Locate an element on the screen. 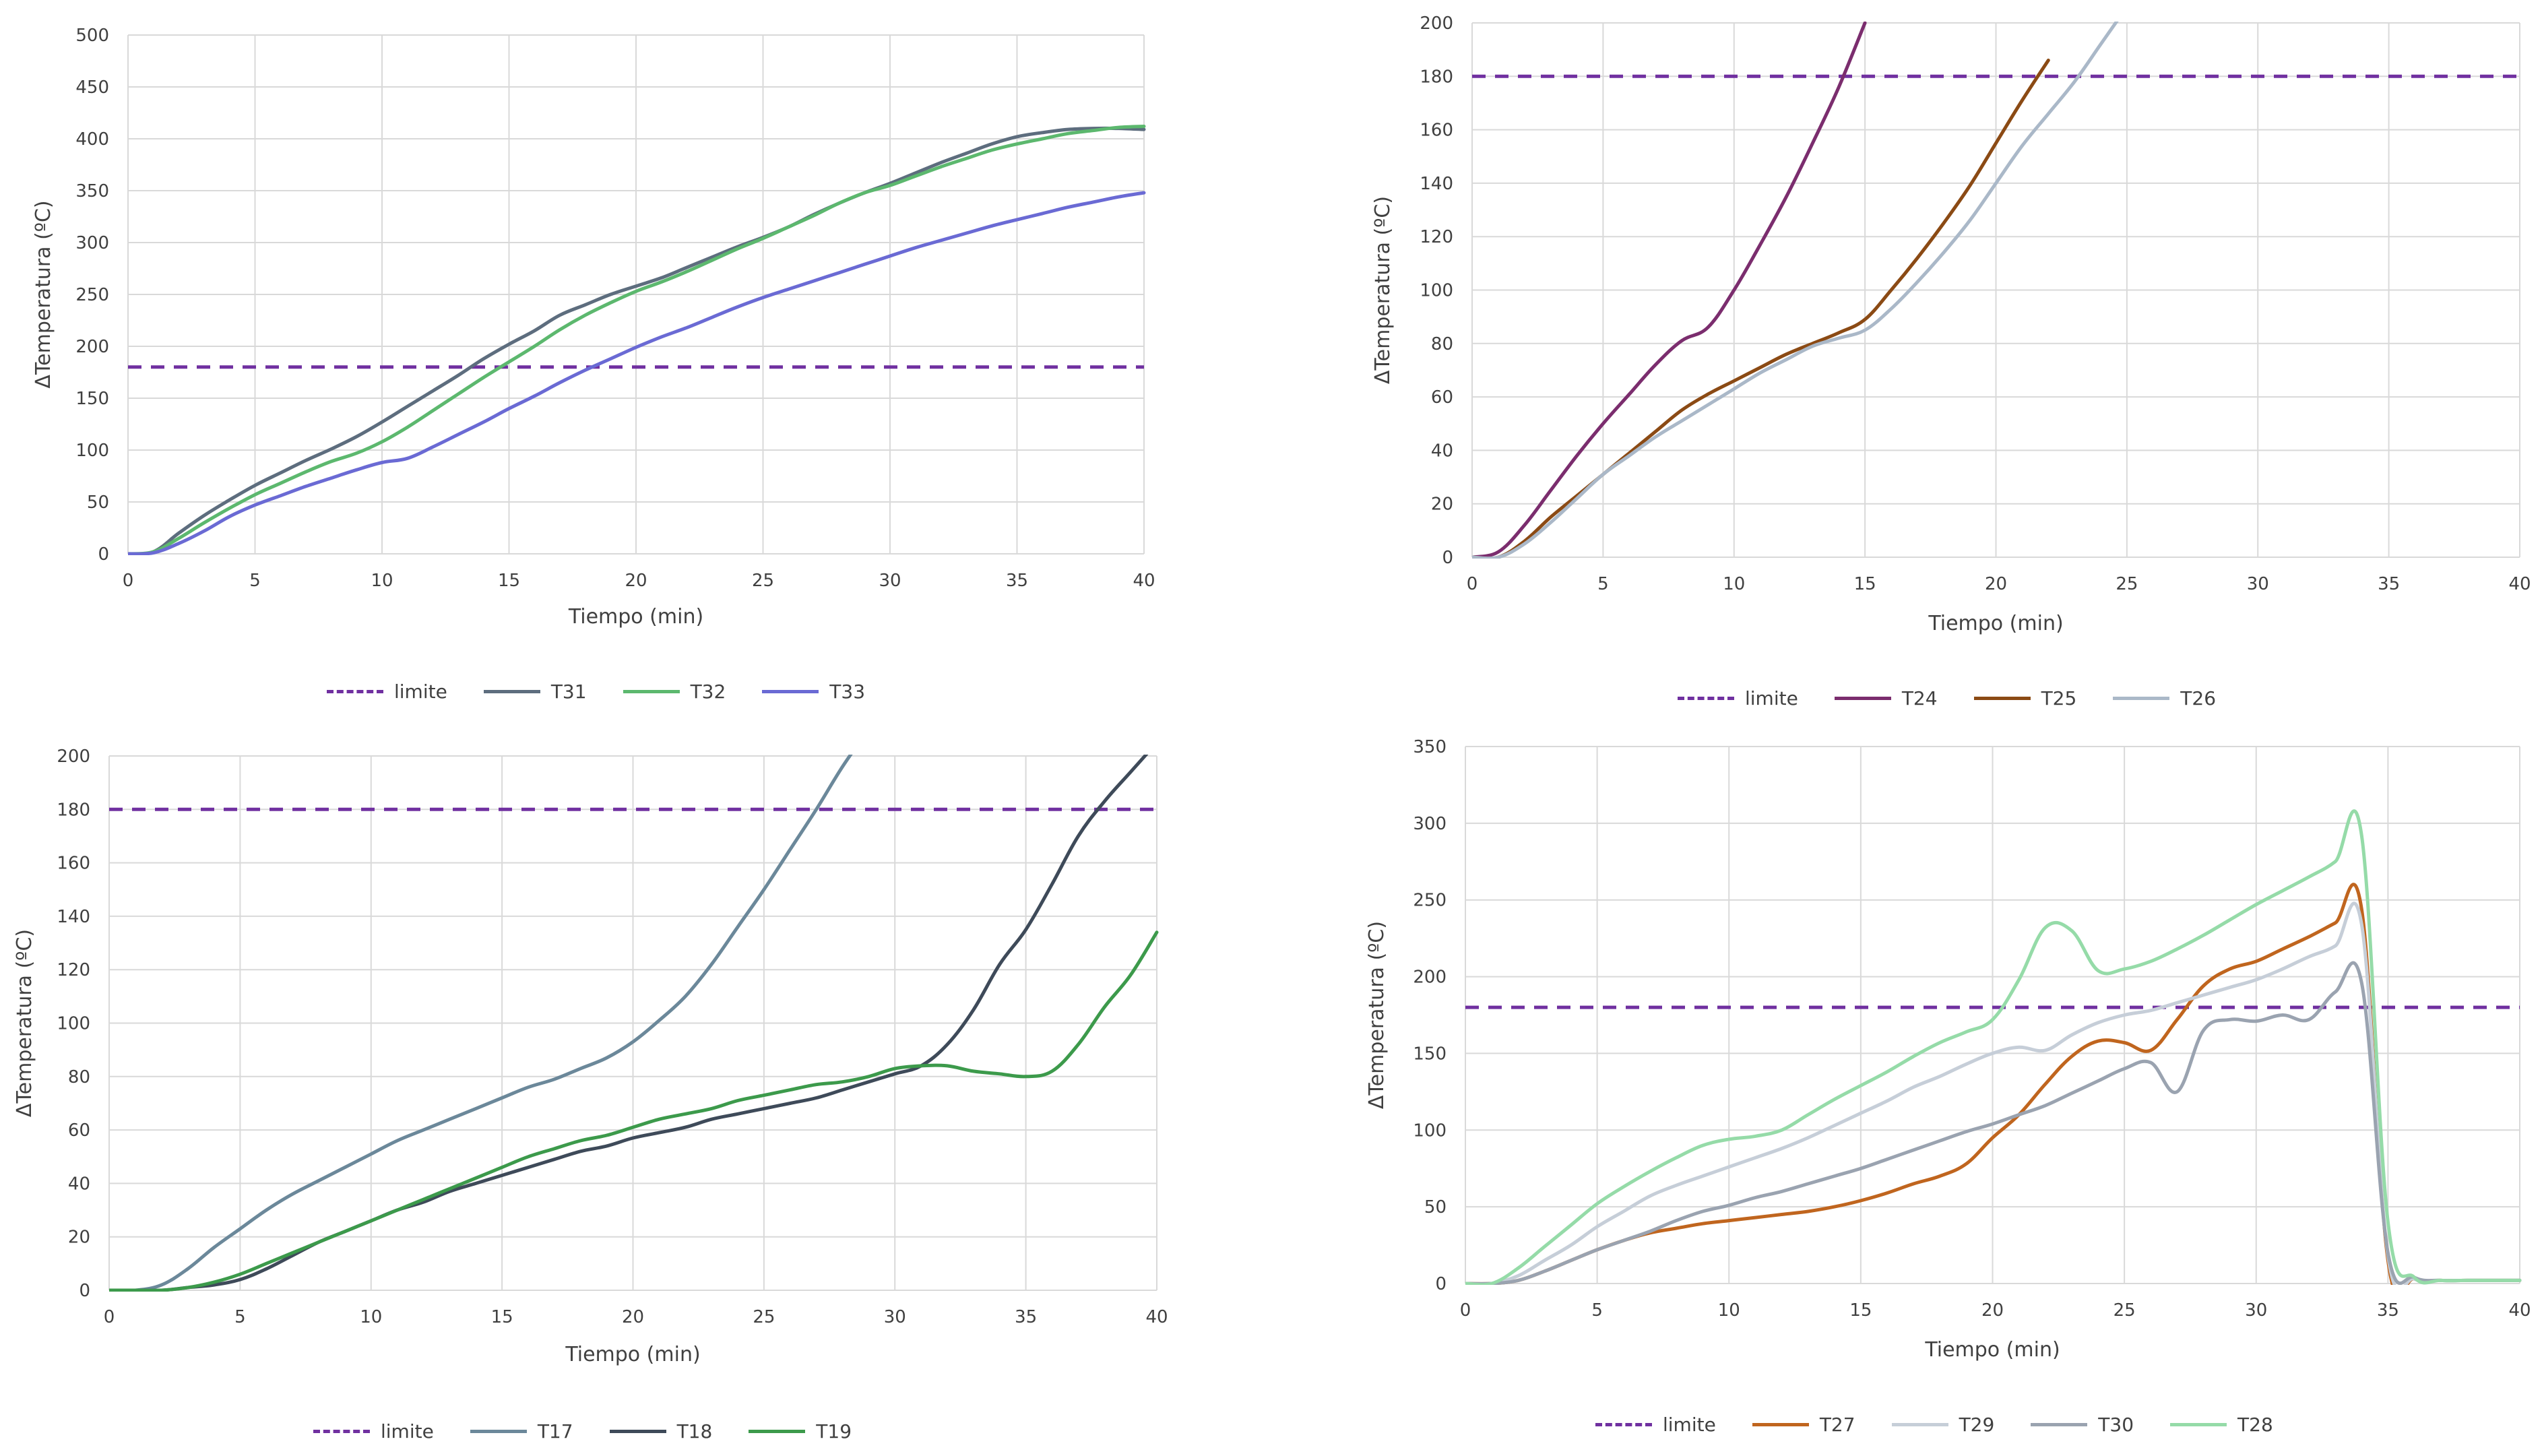 This screenshot has height=1456, width=2542. y-axis-label: ΔTemperatura (ºC) is located at coordinates (1377, 1015).